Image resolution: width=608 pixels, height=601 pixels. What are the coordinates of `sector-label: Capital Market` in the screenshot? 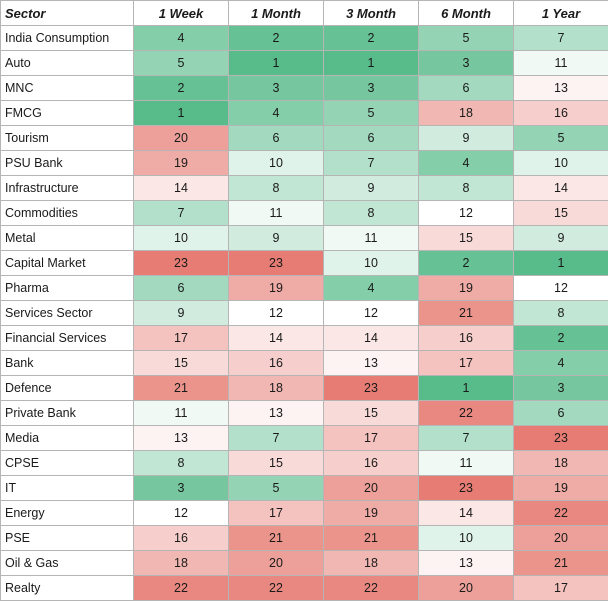 It's located at (67, 263).